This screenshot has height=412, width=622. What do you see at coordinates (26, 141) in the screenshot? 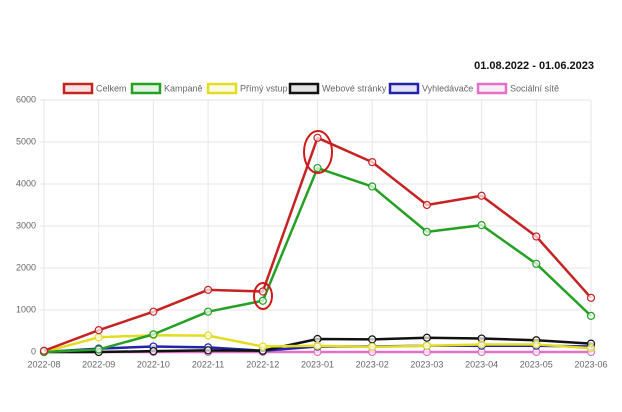
I see `y-tick-label: 5000` at bounding box center [26, 141].